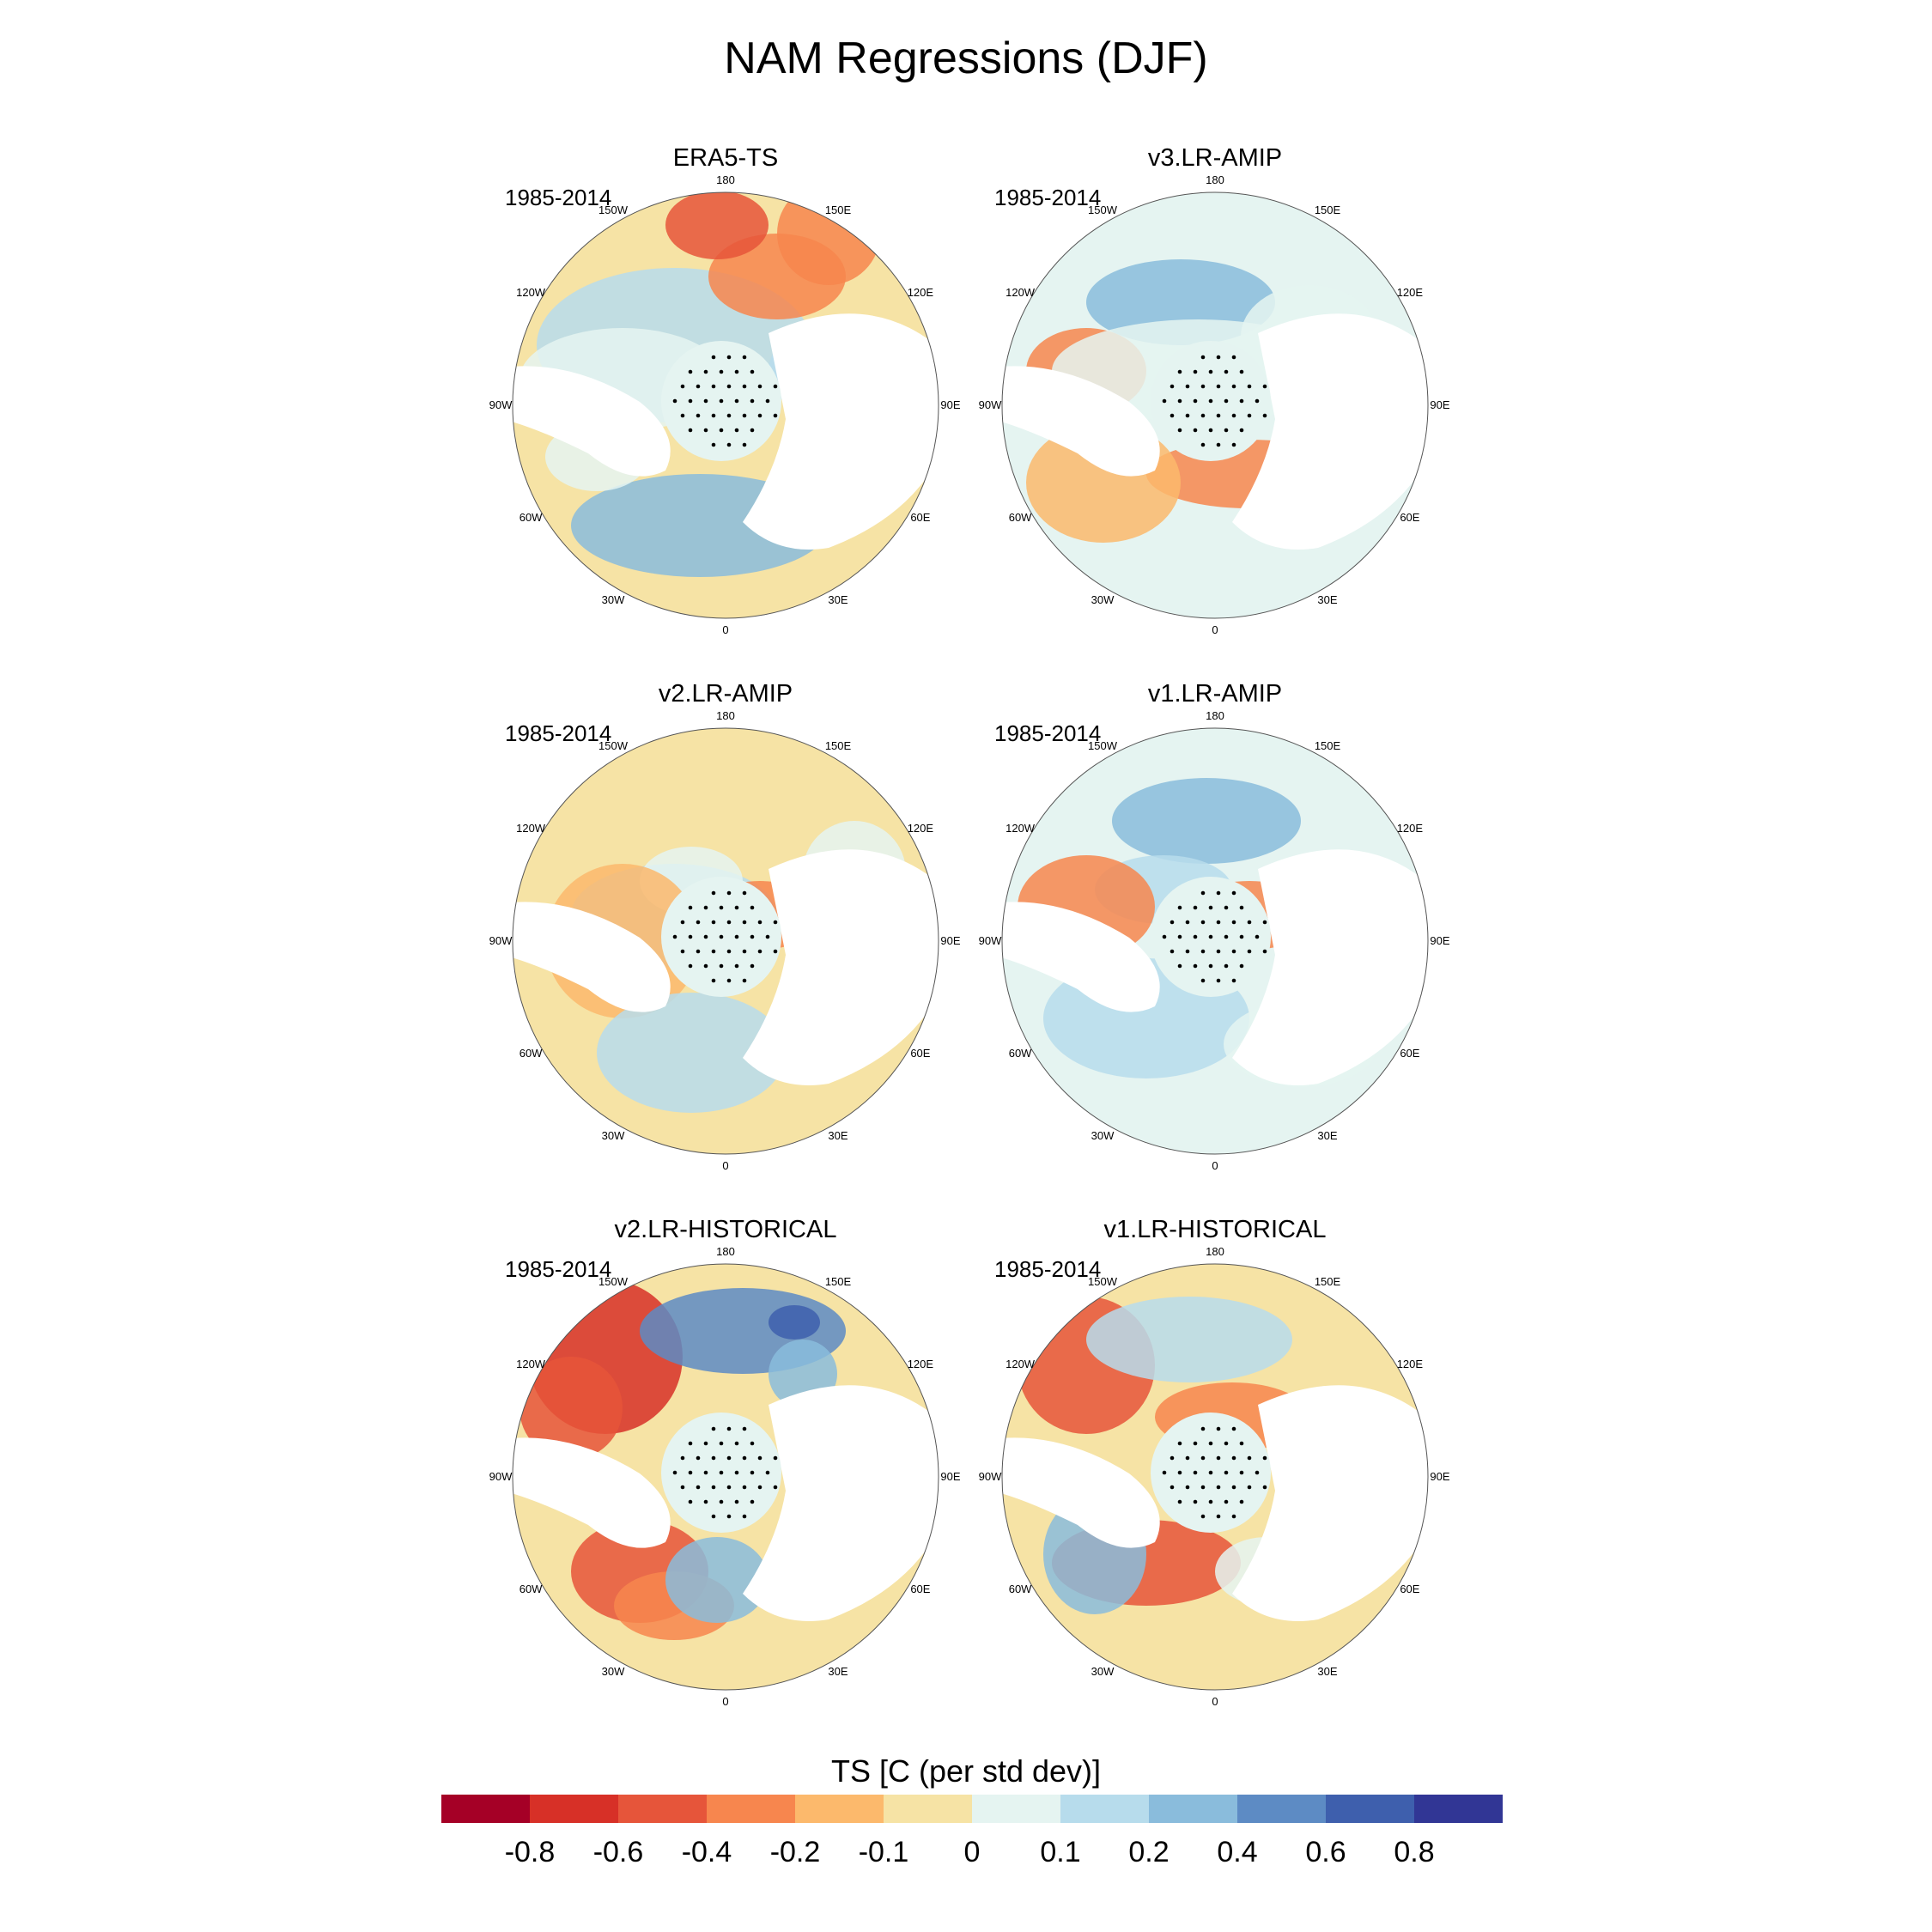 The height and width of the screenshot is (1932, 1932). What do you see at coordinates (726, 158) in the screenshot?
I see `panel-title: ERA5-TS` at bounding box center [726, 158].